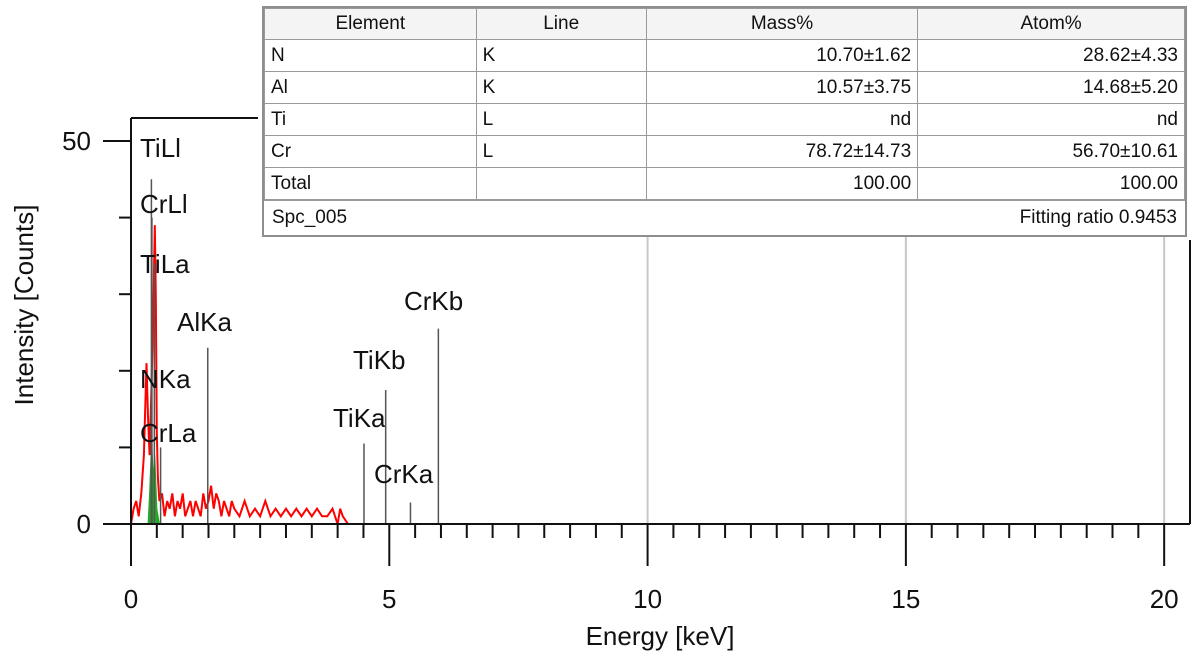 The height and width of the screenshot is (665, 1200). Describe the element at coordinates (131, 599) in the screenshot. I see `x-tick-label: 0` at that location.